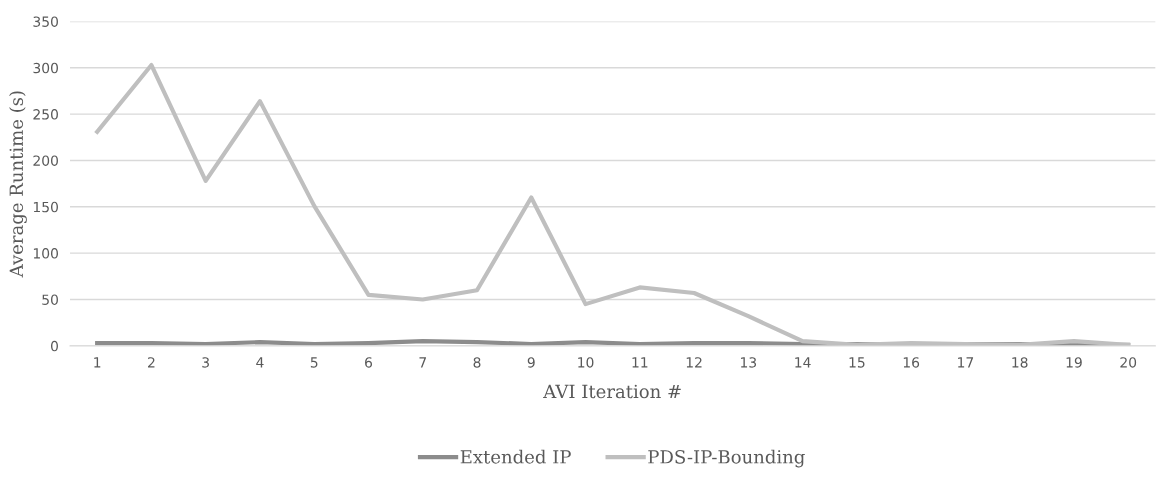 Image resolution: width=1167 pixels, height=477 pixels. Describe the element at coordinates (612, 391) in the screenshot. I see `x-axis-title: AVI Iteration #` at that location.